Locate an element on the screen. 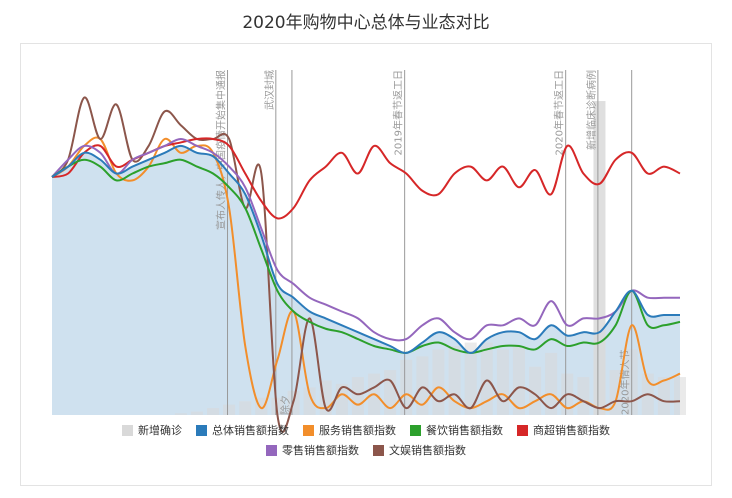 This screenshot has width=732, height=498. legend-label: 商超销售额指数 is located at coordinates (571, 430).